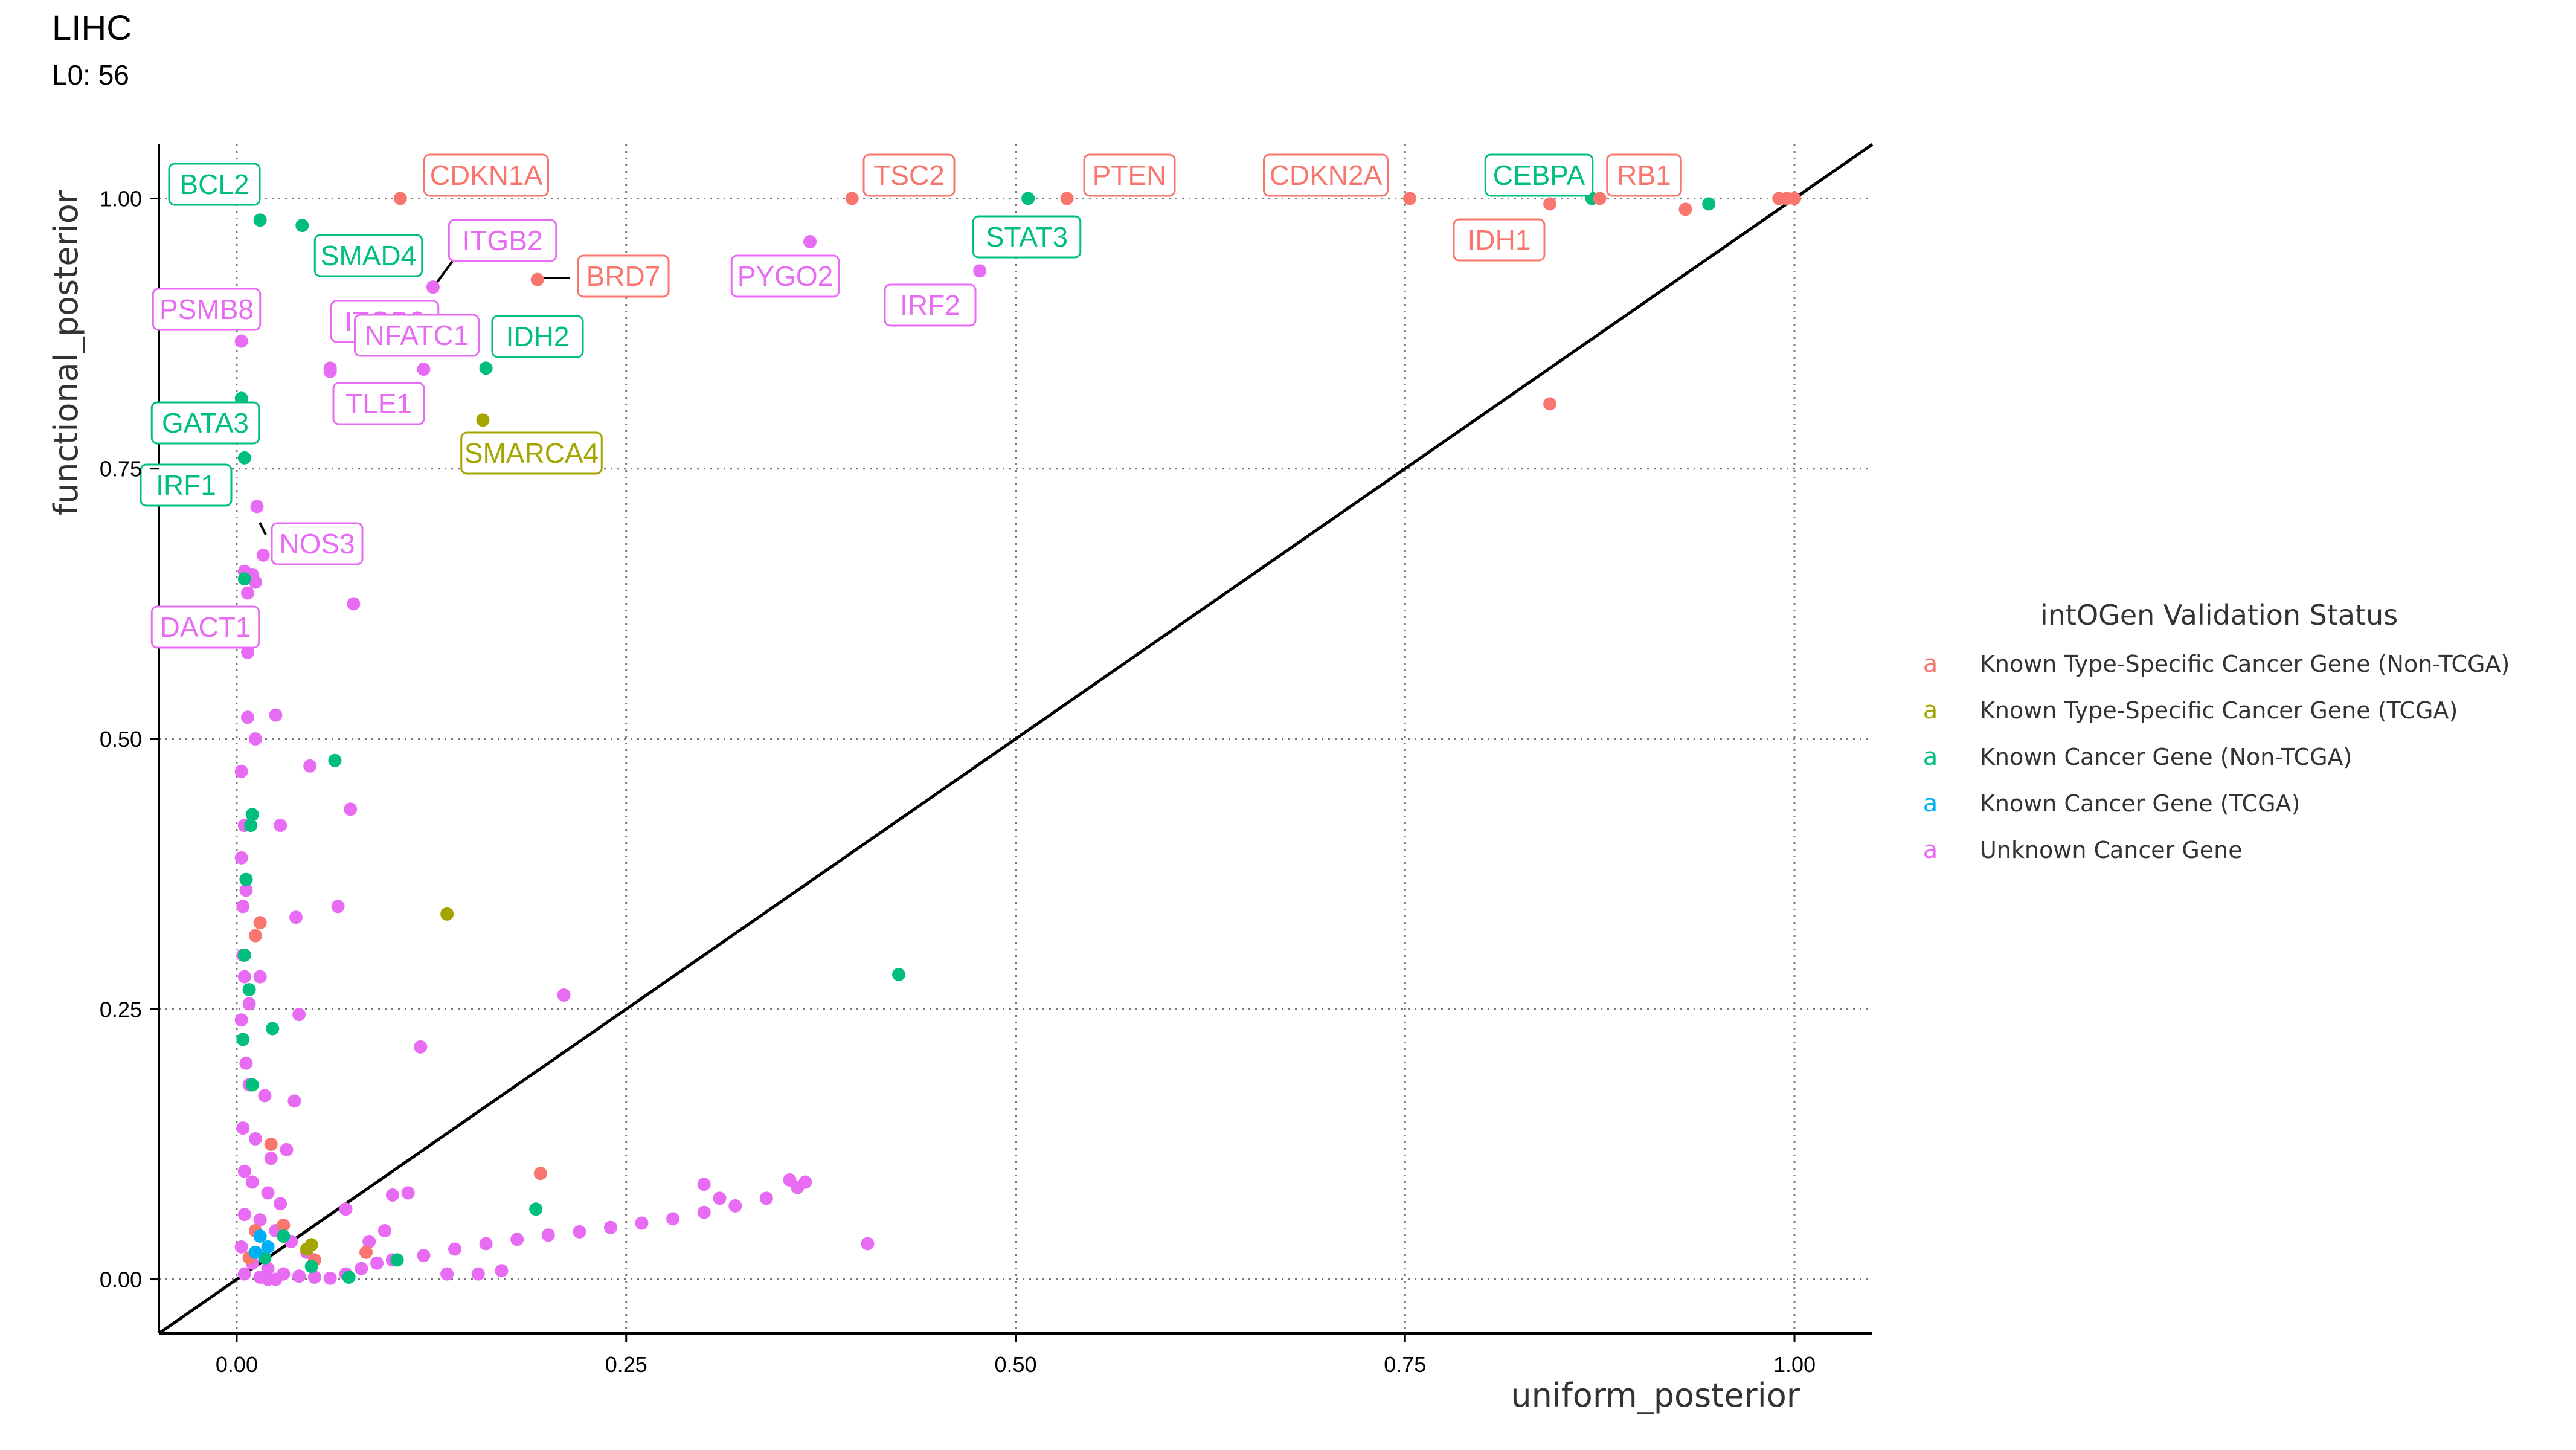 Image resolution: width=2576 pixels, height=1450 pixels. Describe the element at coordinates (1129, 175) in the screenshot. I see `gene-label-pten: PTEN` at that location.